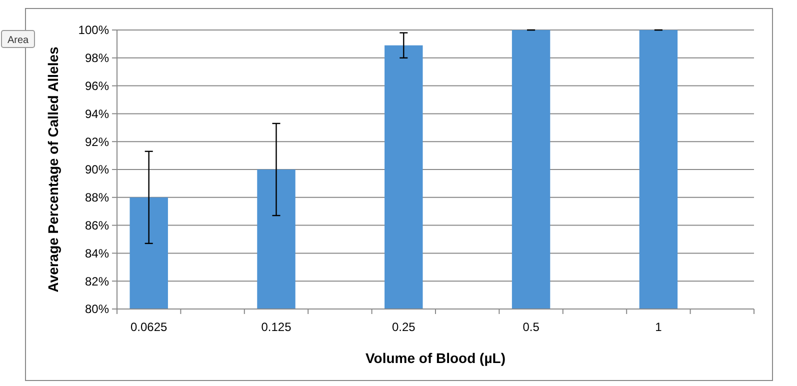 This screenshot has height=386, width=797. What do you see at coordinates (97, 141) in the screenshot?
I see `y-tick-label: 92%` at bounding box center [97, 141].